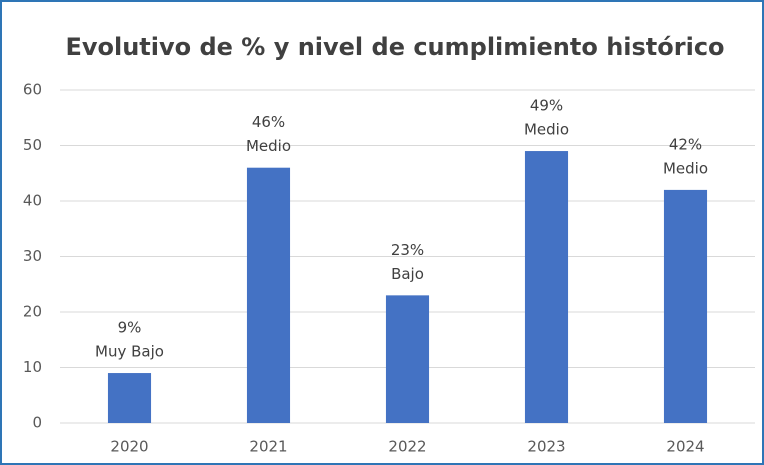  Describe the element at coordinates (32, 145) in the screenshot. I see `y-tick-label: 50` at that location.